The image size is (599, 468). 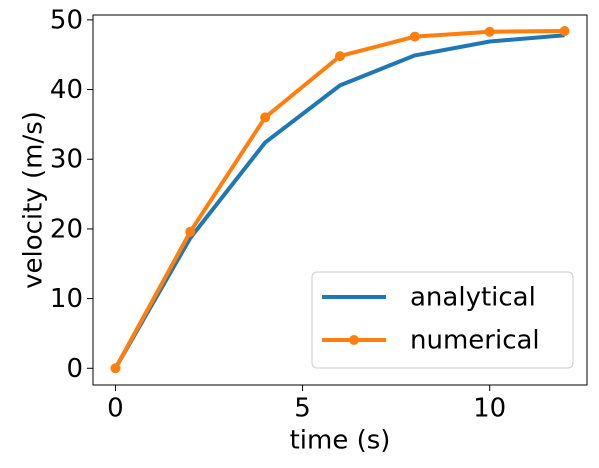 I want to click on legend-marker, so click(x=354, y=340).